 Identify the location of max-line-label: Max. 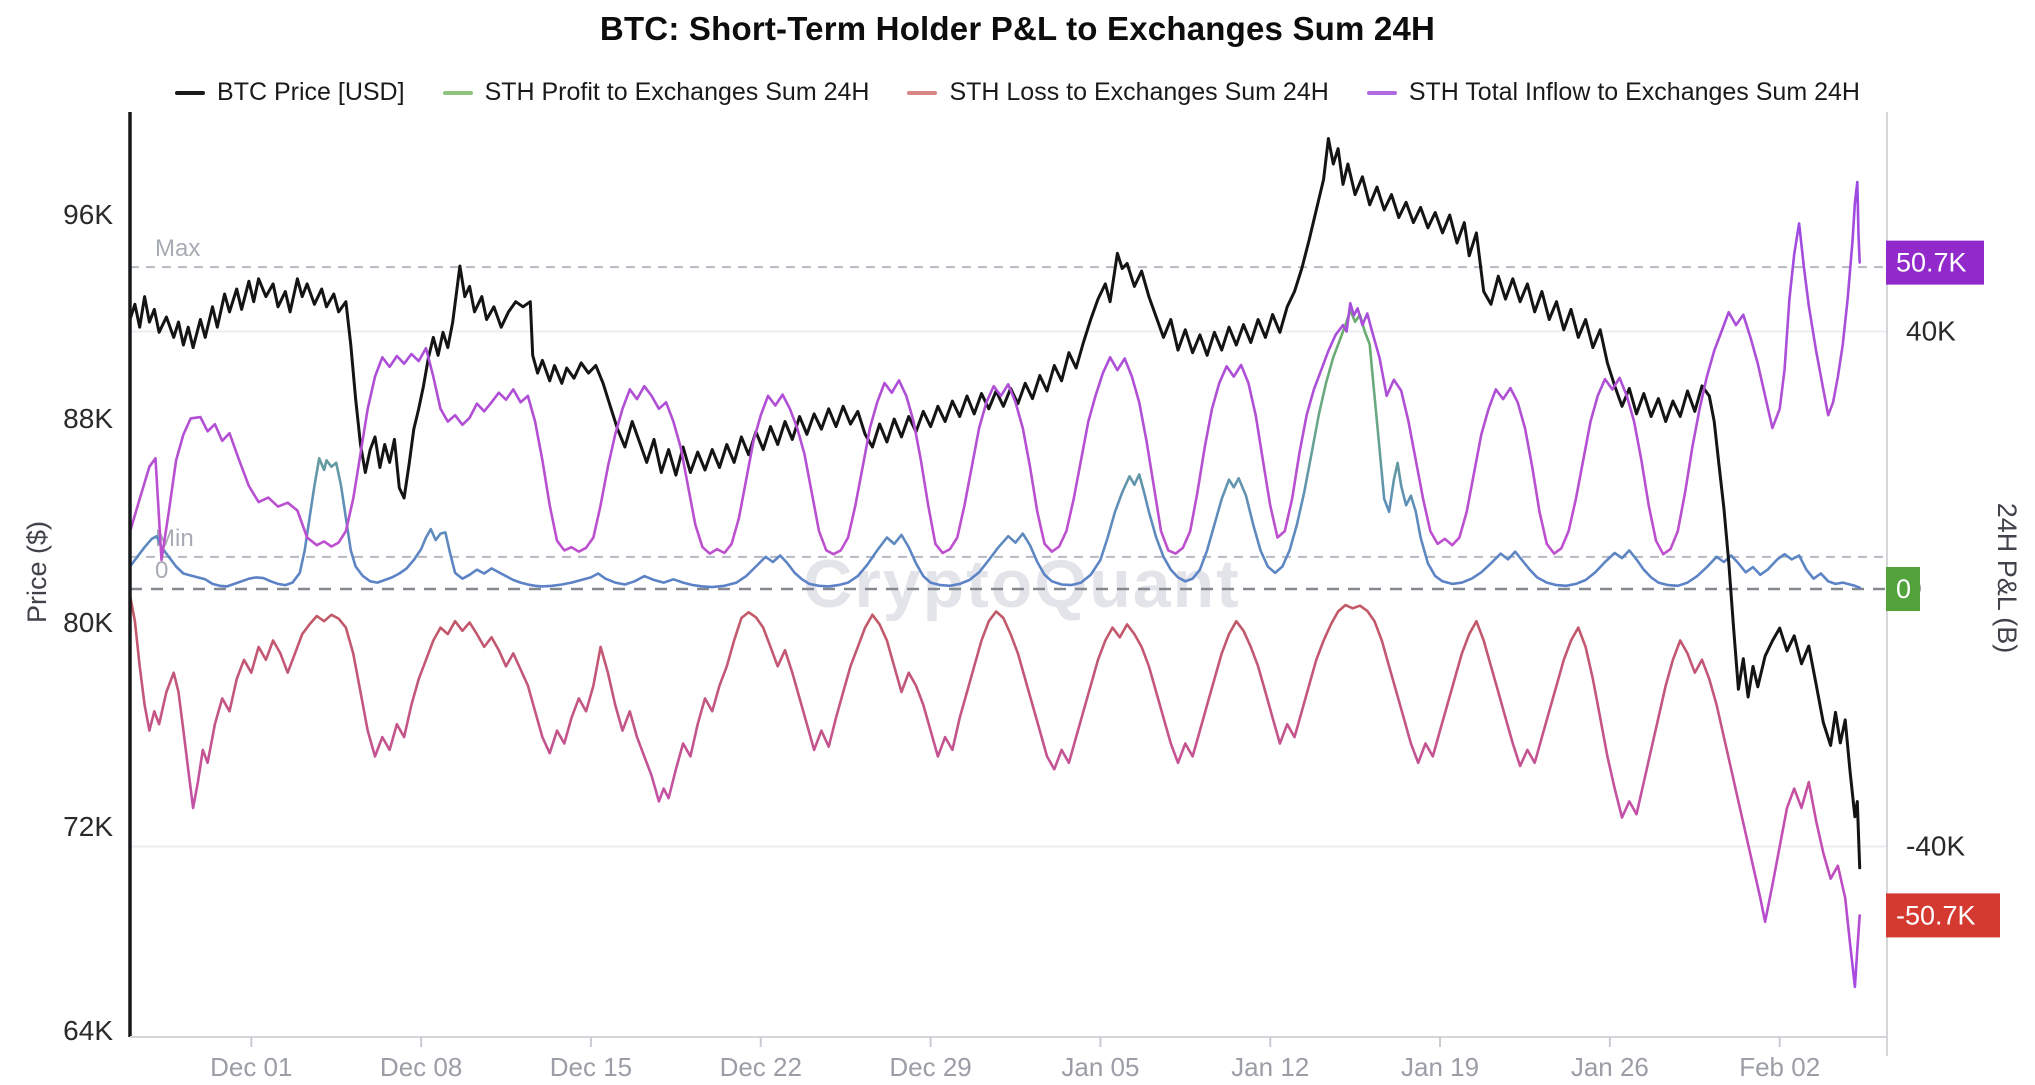
(177, 248).